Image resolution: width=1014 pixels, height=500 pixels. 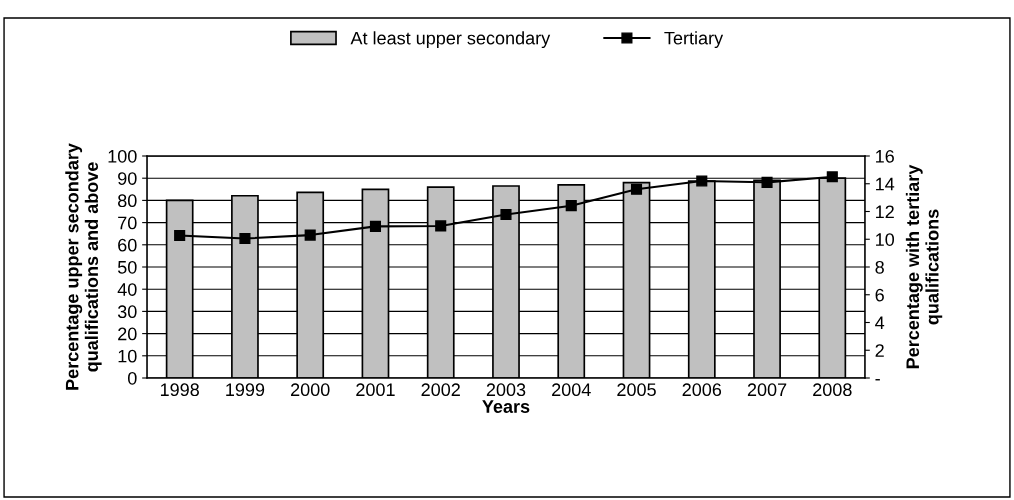 I want to click on legend-label: Tertiary, so click(x=694, y=40).